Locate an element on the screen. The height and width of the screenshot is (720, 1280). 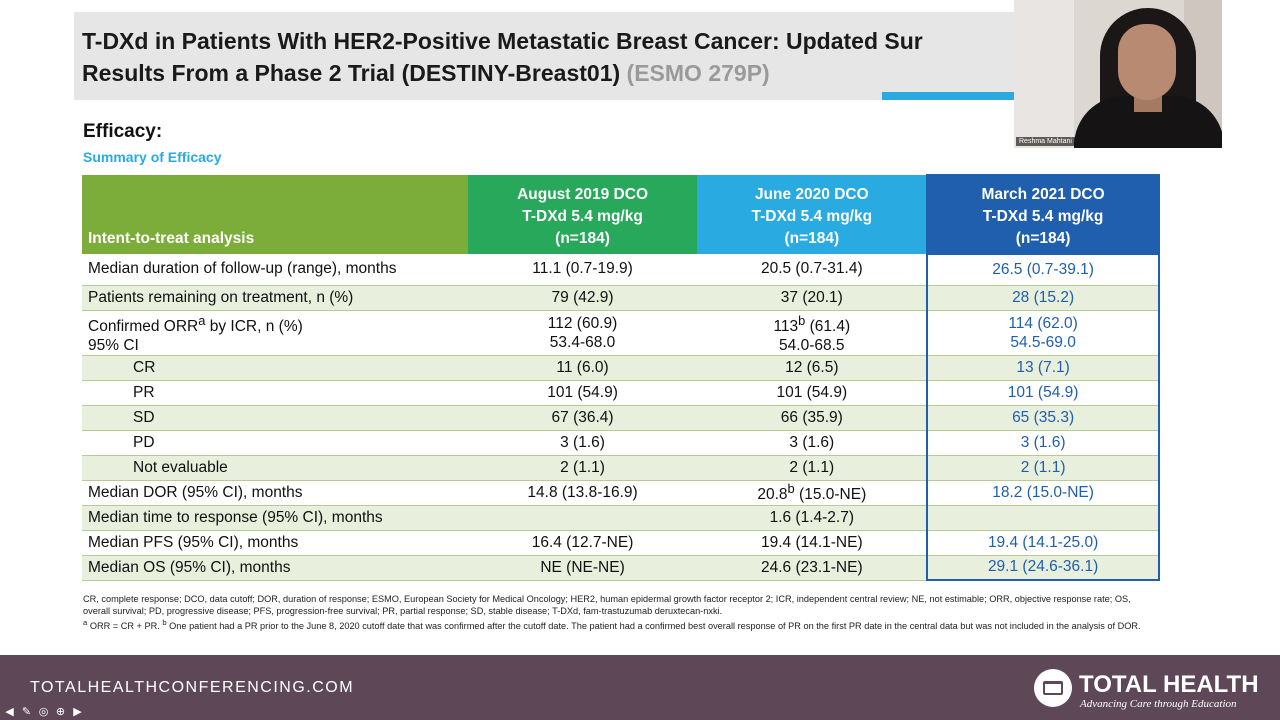
dor-value: 20.8 is located at coordinates (772, 495).